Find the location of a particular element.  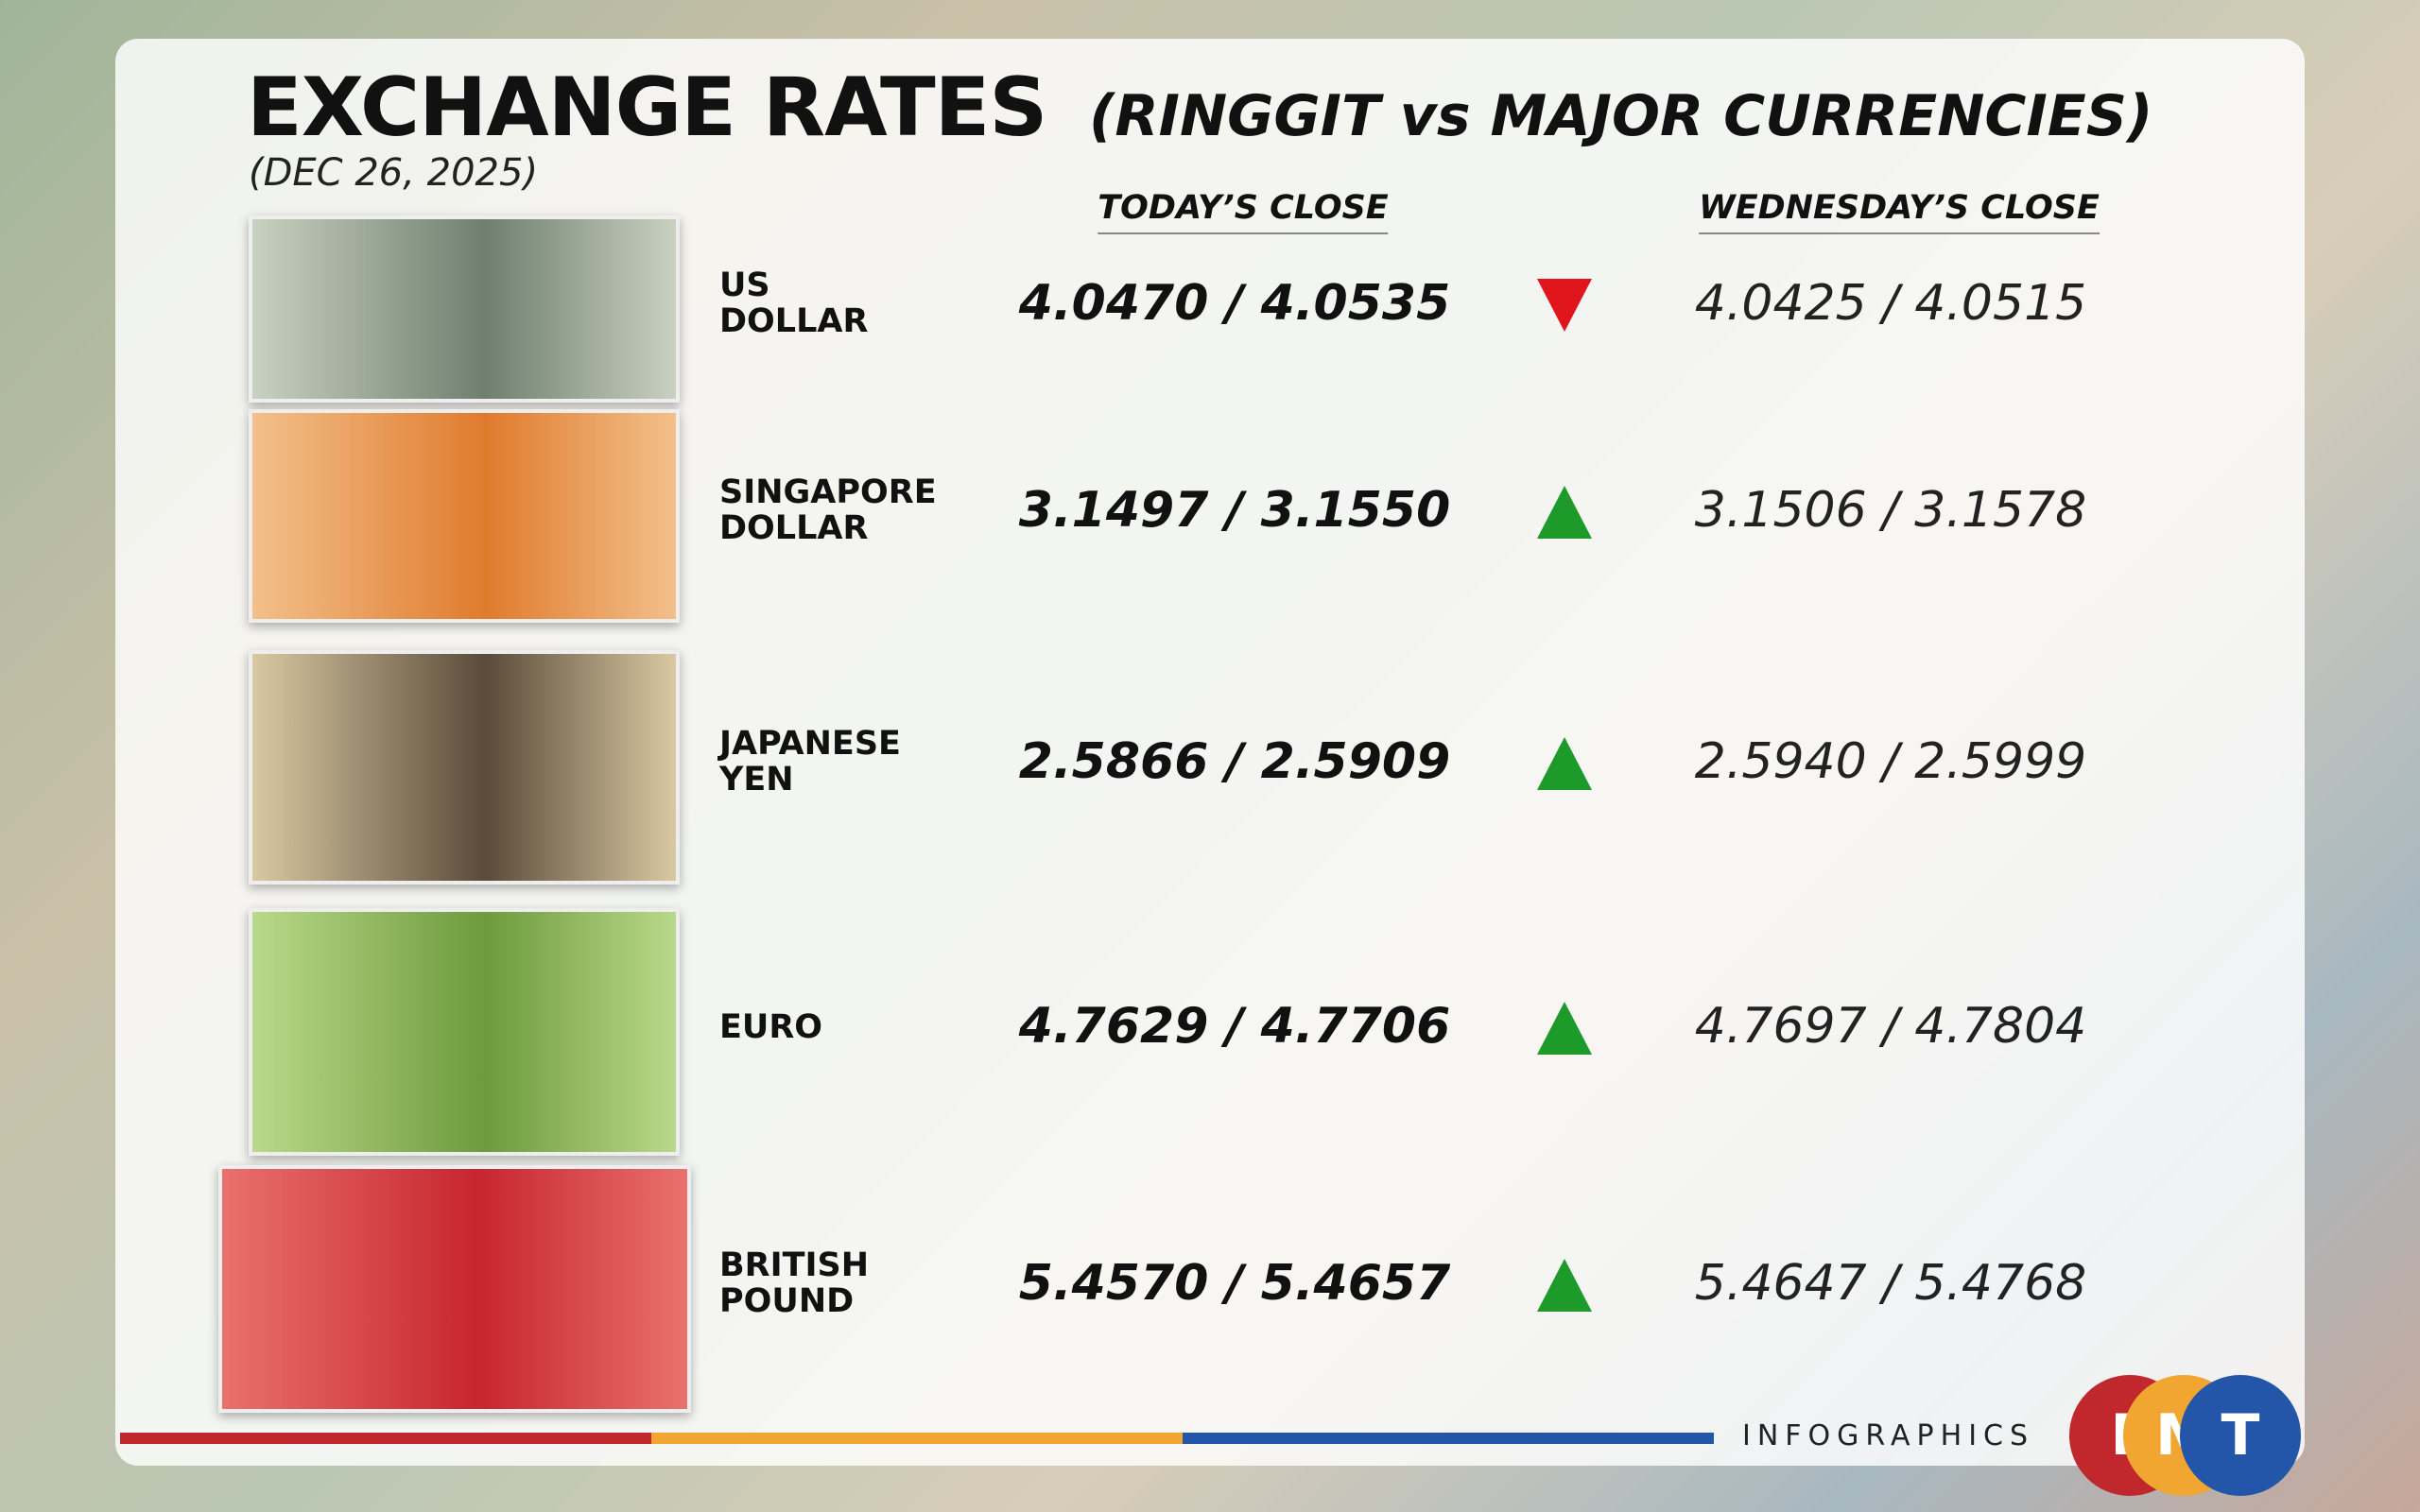

previous-rate: 2.5940 / 2.5999 is located at coordinates (1890, 761).